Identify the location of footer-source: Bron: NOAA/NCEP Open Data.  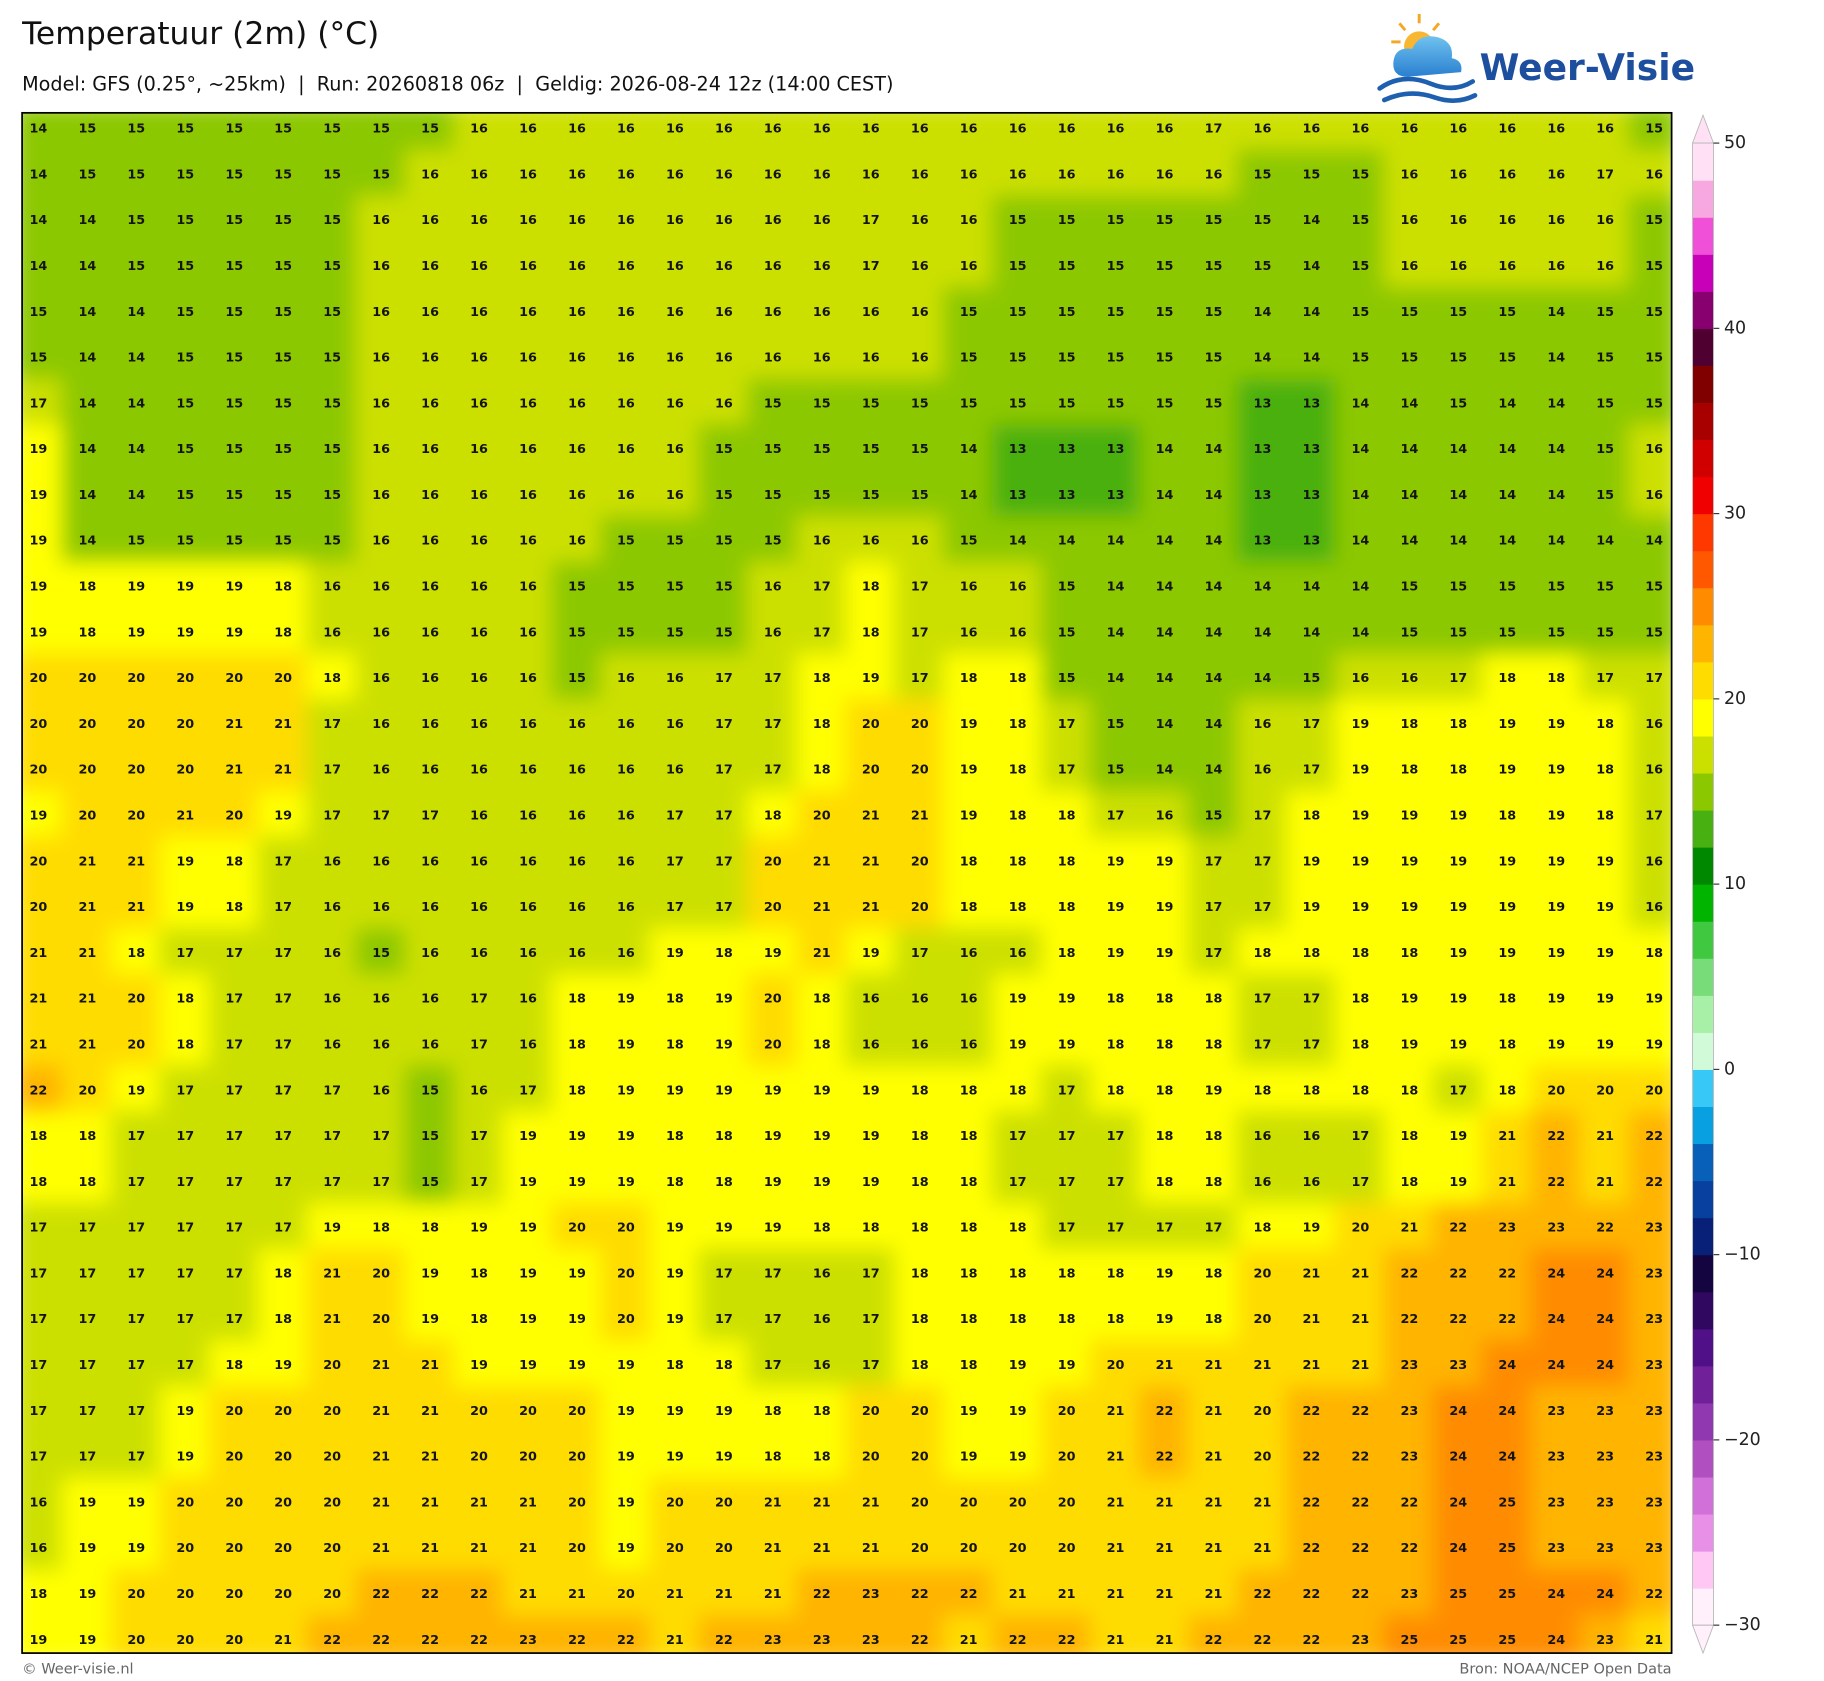
(1565, 1669).